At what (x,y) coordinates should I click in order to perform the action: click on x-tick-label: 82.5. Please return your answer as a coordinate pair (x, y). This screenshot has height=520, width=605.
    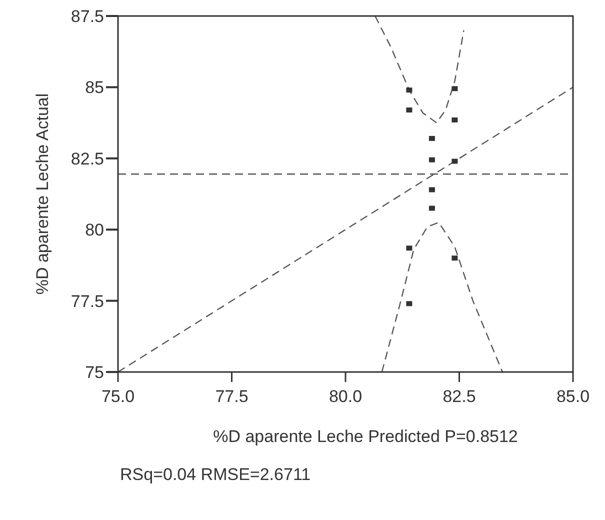
    Looking at the image, I should click on (459, 396).